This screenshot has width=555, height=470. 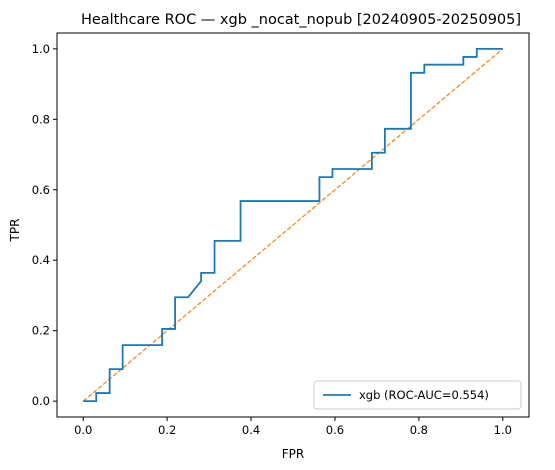 I want to click on y-tick-label: 0.6, so click(x=41, y=190).